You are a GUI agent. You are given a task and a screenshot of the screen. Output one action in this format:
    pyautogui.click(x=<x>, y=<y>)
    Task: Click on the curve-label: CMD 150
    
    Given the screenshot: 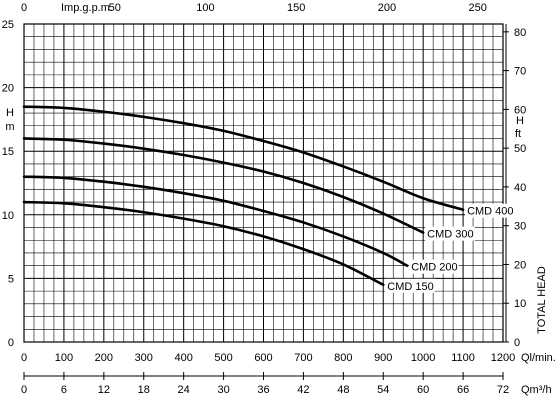 What is the action you would take?
    pyautogui.click(x=410, y=287)
    